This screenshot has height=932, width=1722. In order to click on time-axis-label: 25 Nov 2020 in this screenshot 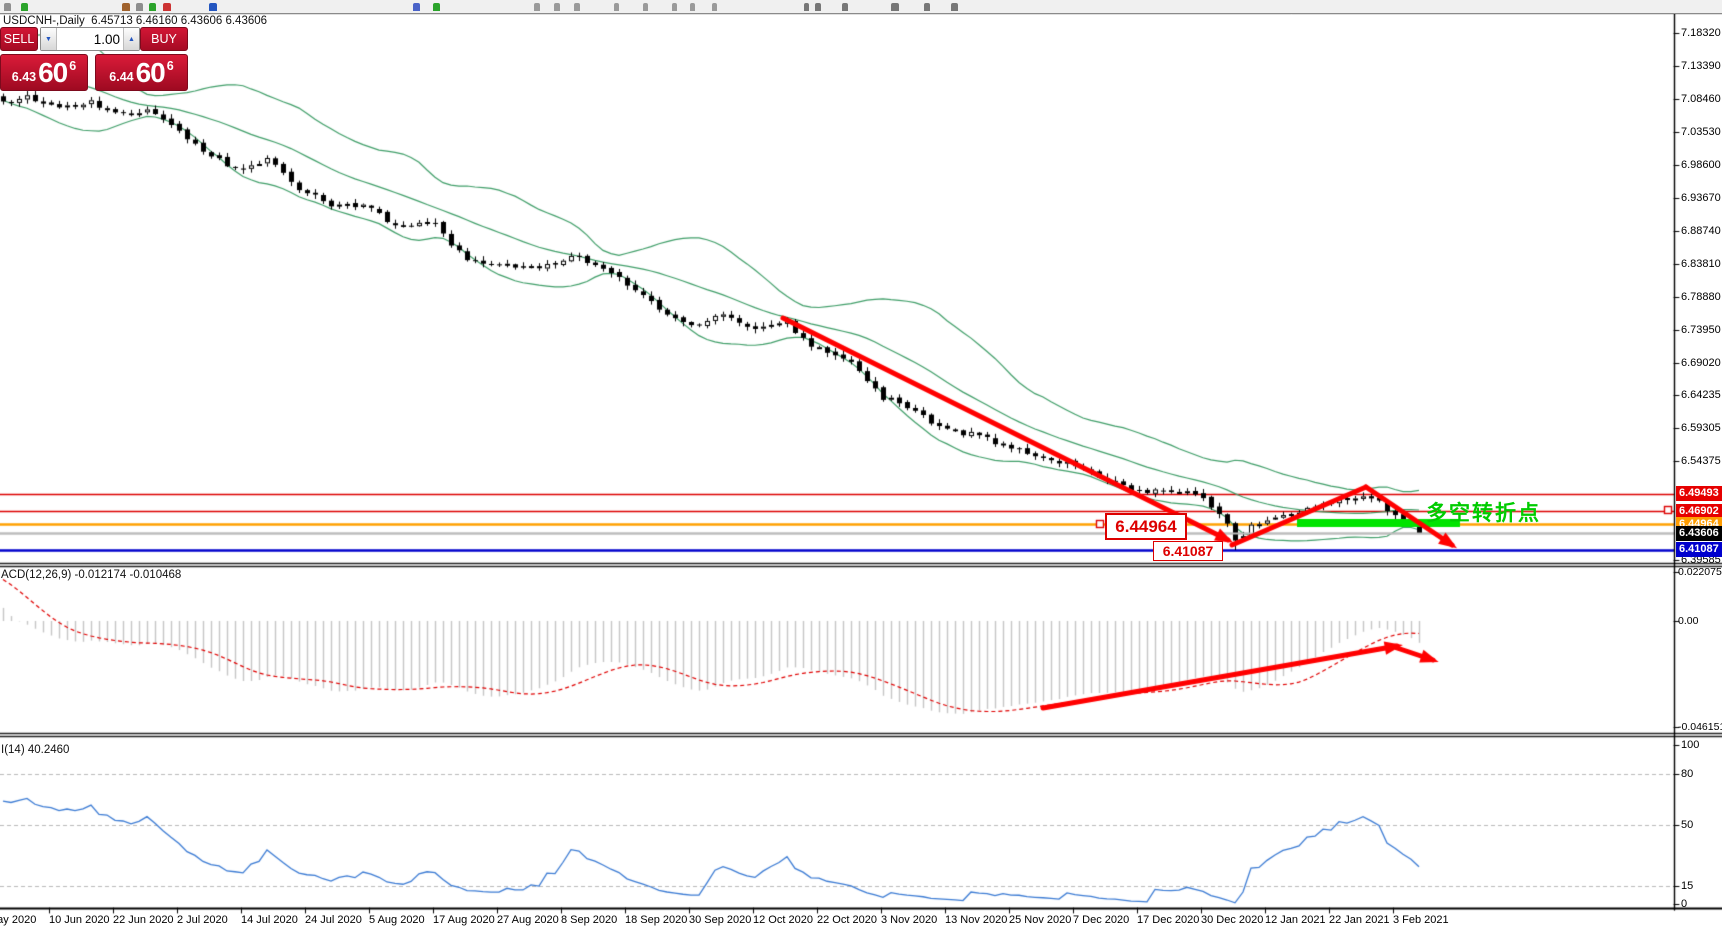, I will do `click(1040, 920)`.